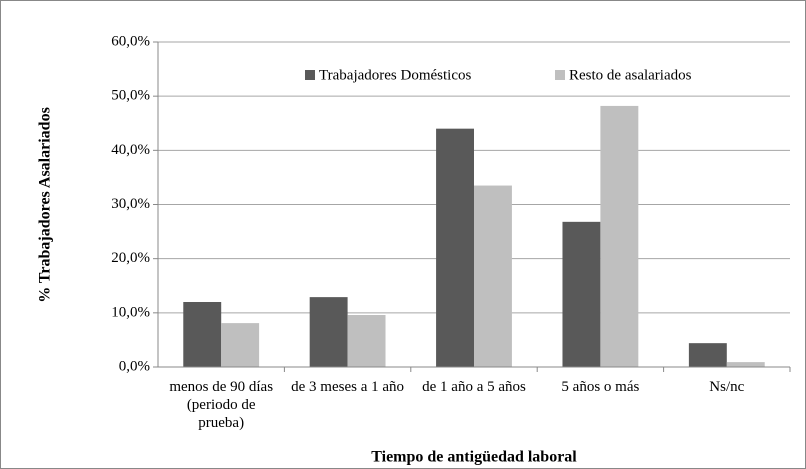  Describe the element at coordinates (130, 150) in the screenshot. I see `y-tick-label: 40,0%` at that location.